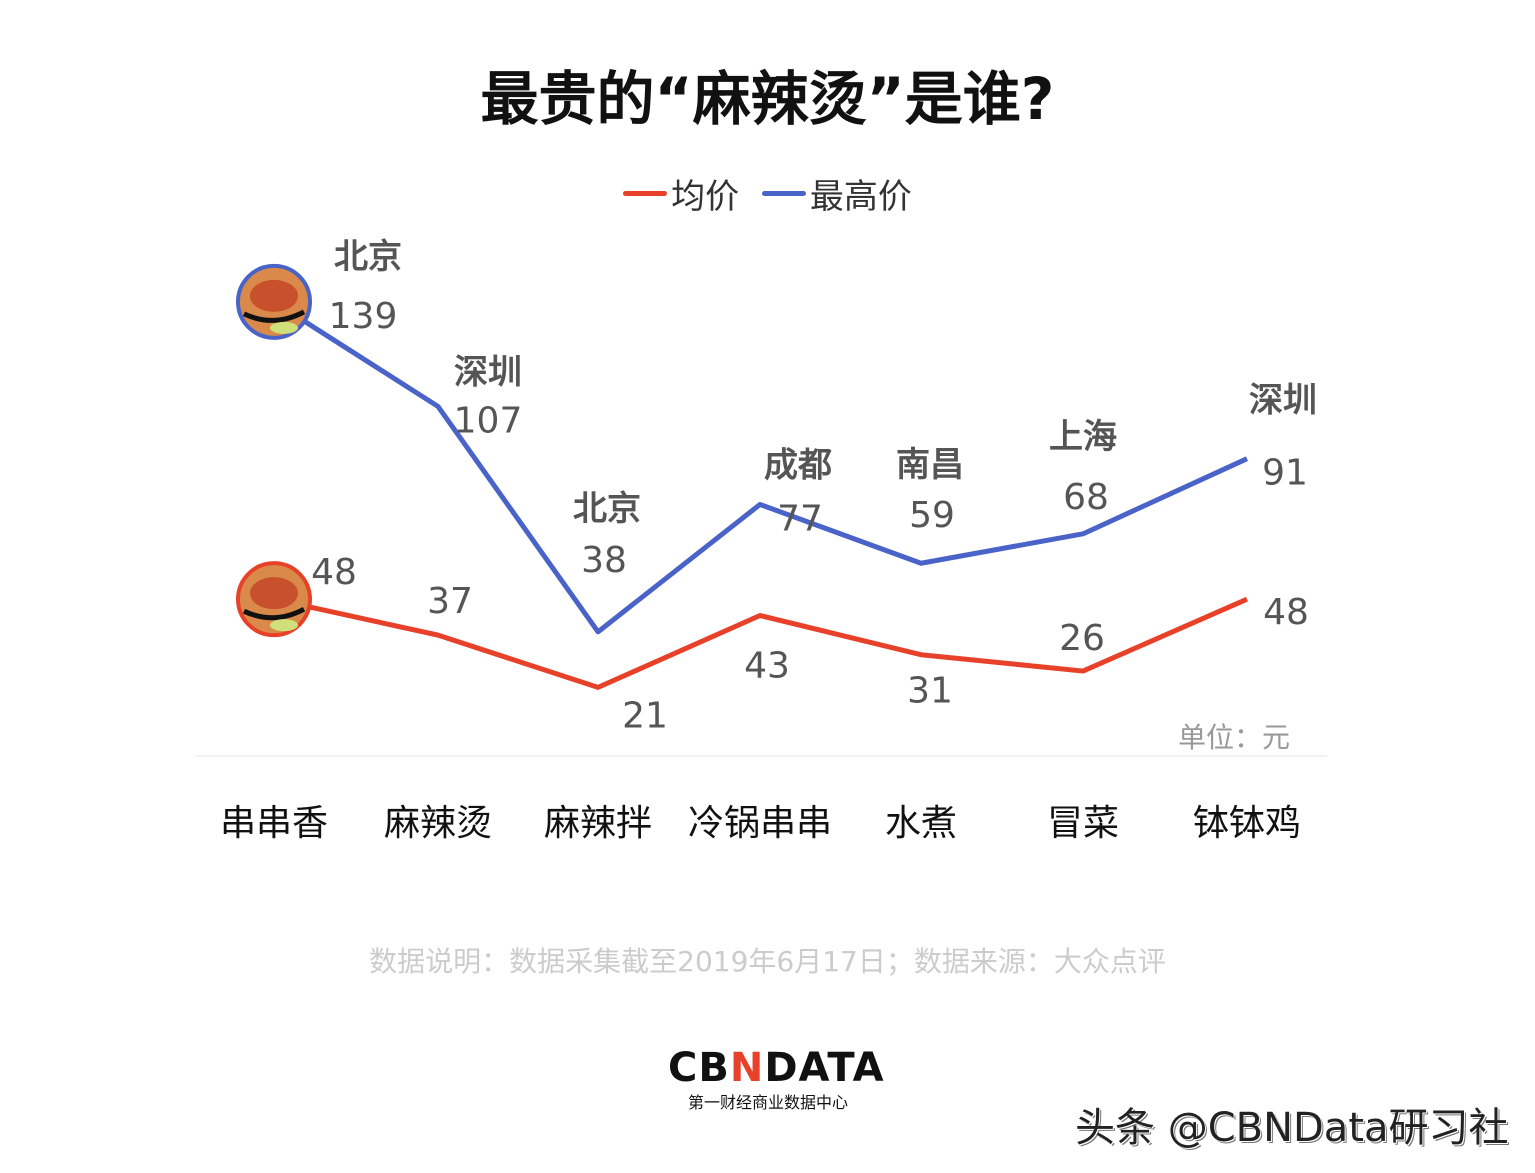  What do you see at coordinates (760, 823) in the screenshot?
I see `x-tick-label: 冷锅串串` at bounding box center [760, 823].